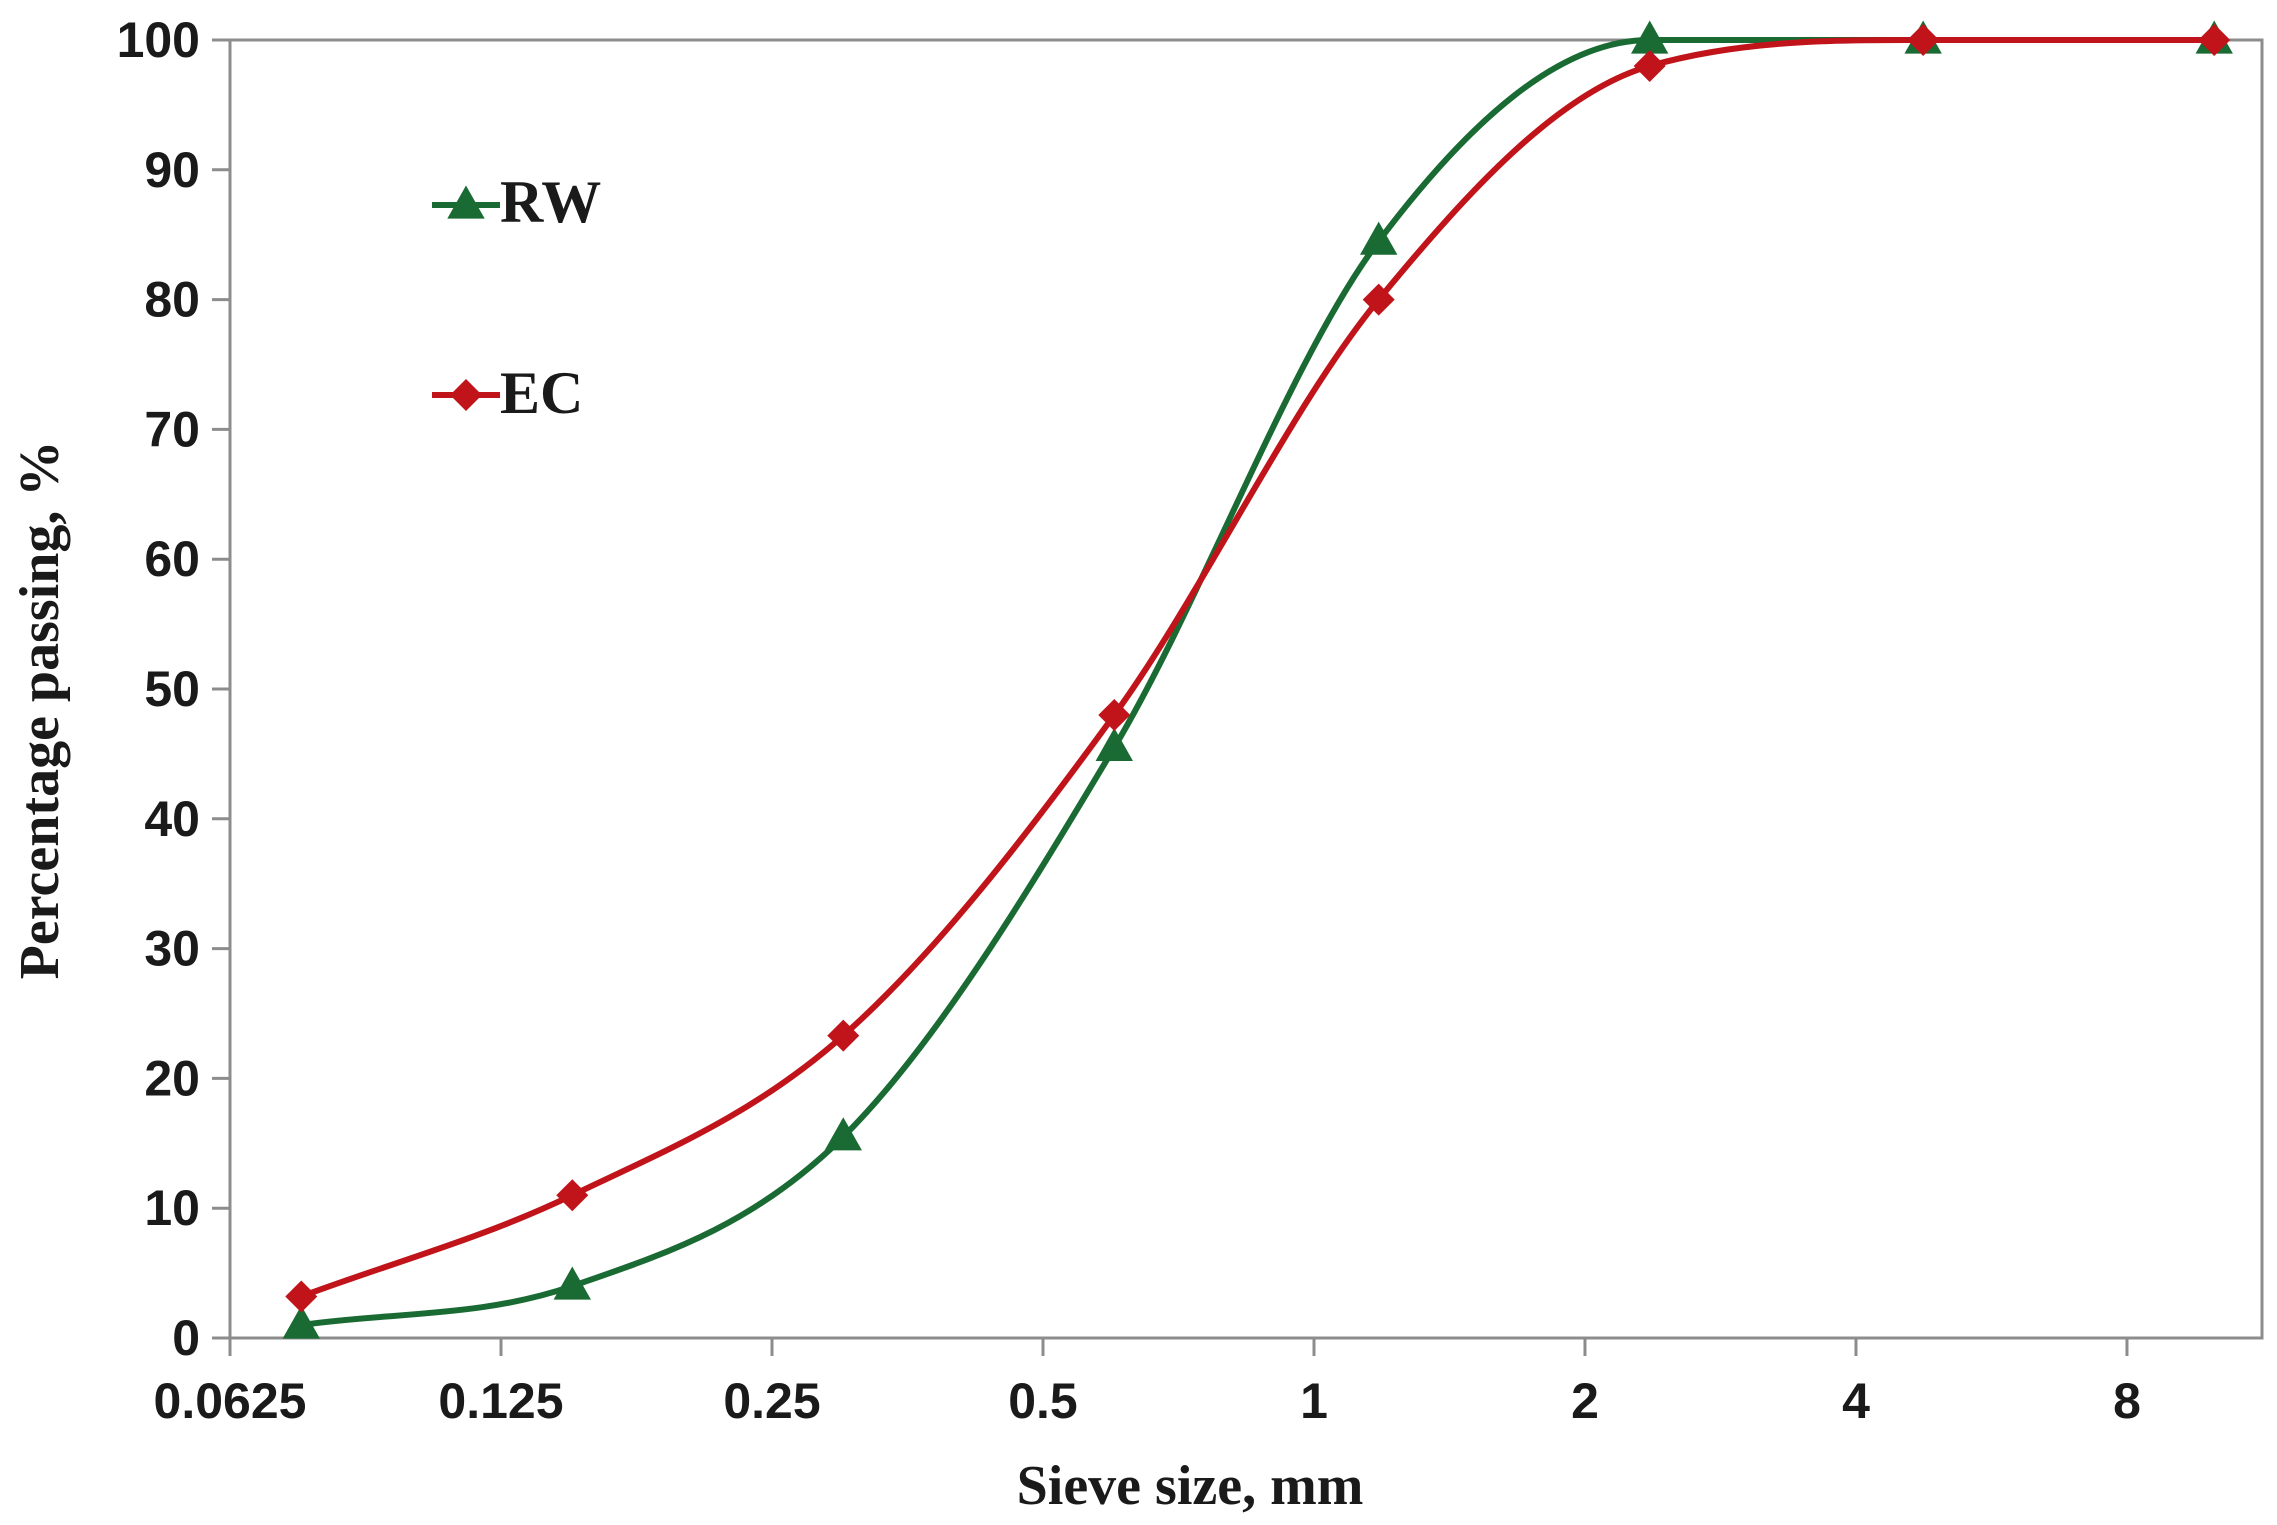  Describe the element at coordinates (466, 202) in the screenshot. I see `legend-marker-rw` at that location.